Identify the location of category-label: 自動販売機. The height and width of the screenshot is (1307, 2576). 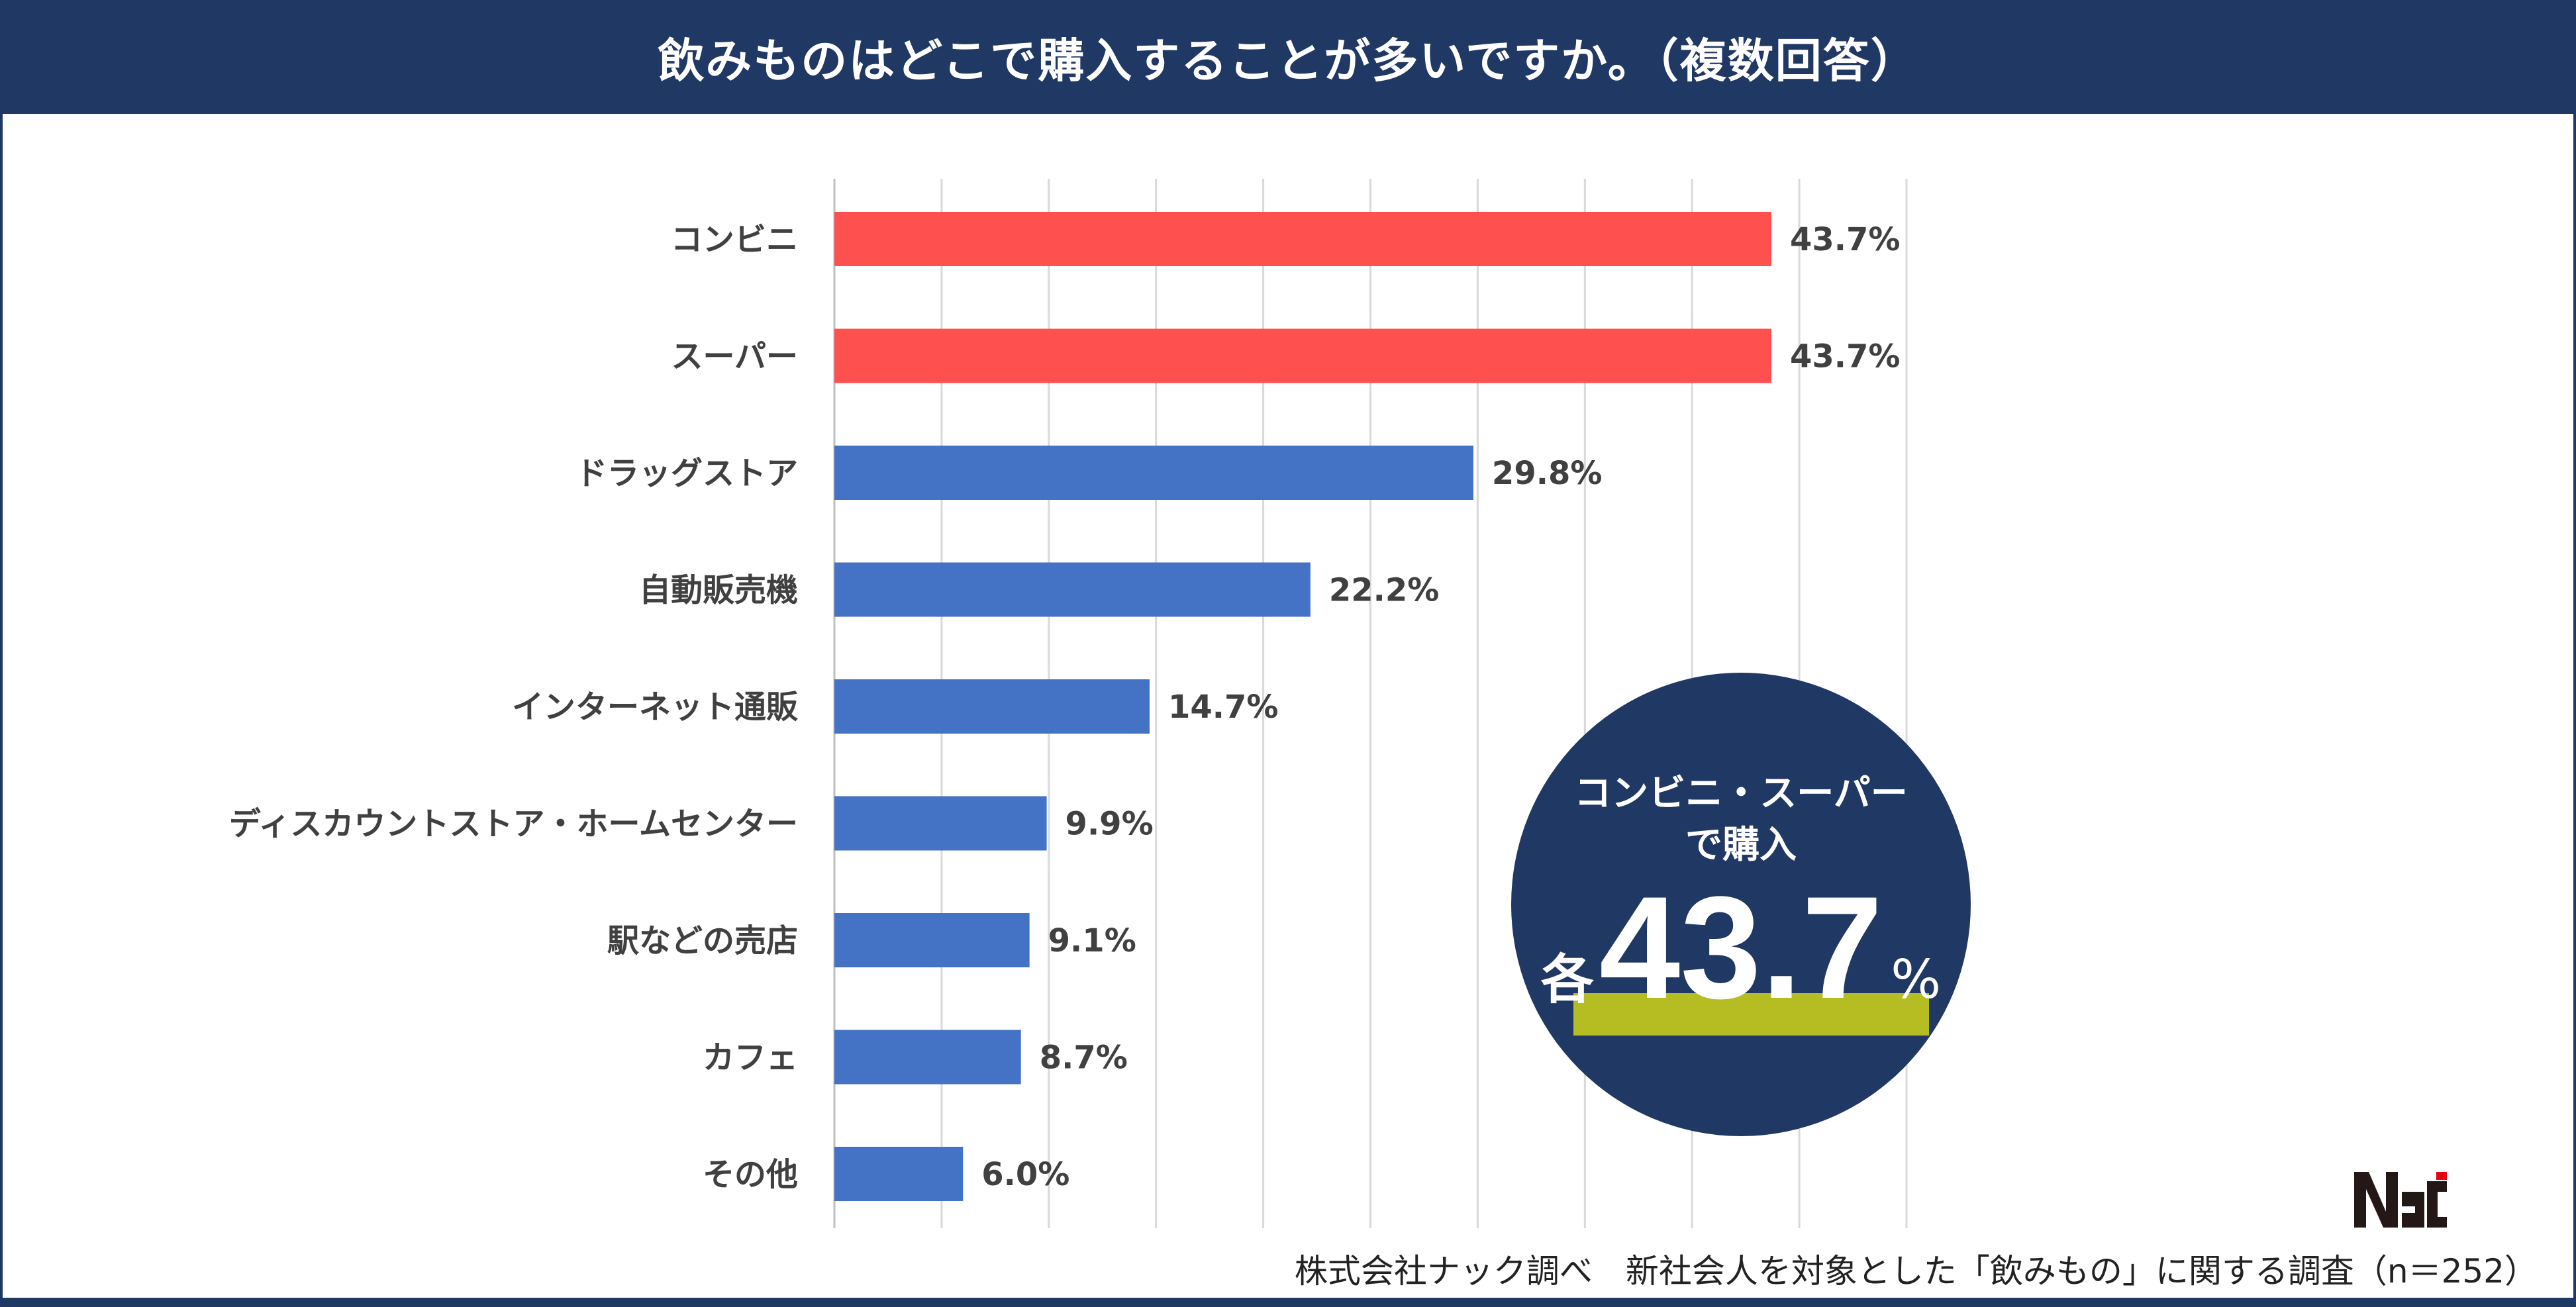
(718, 590).